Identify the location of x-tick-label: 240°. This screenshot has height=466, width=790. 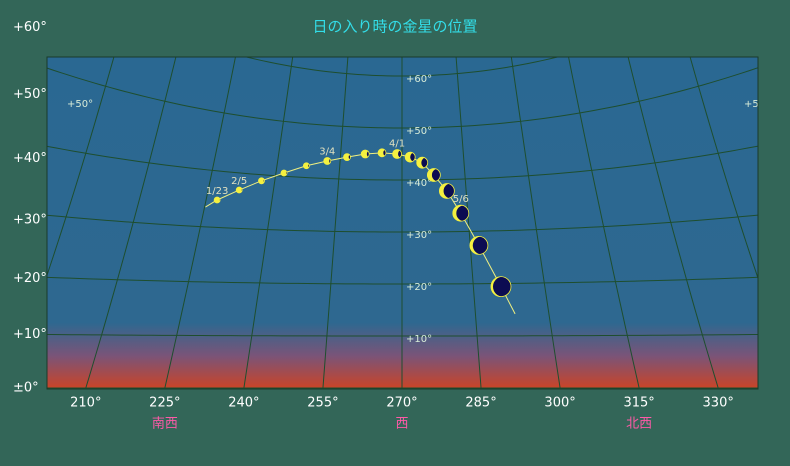
(243, 403).